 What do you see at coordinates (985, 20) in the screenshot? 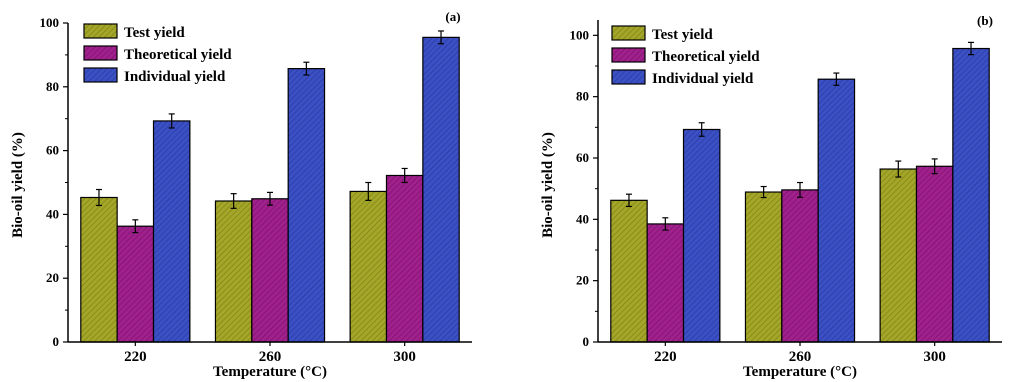
I see `panel-tag: (b)` at bounding box center [985, 20].